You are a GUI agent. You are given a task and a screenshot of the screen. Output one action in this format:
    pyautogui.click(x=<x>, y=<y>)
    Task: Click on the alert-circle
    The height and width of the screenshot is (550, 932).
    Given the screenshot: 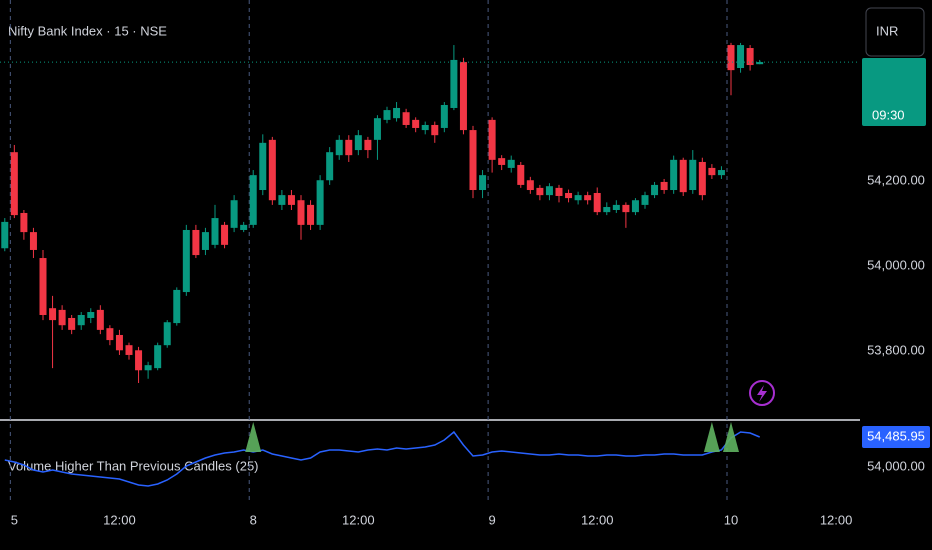 What is the action you would take?
    pyautogui.click(x=762, y=393)
    